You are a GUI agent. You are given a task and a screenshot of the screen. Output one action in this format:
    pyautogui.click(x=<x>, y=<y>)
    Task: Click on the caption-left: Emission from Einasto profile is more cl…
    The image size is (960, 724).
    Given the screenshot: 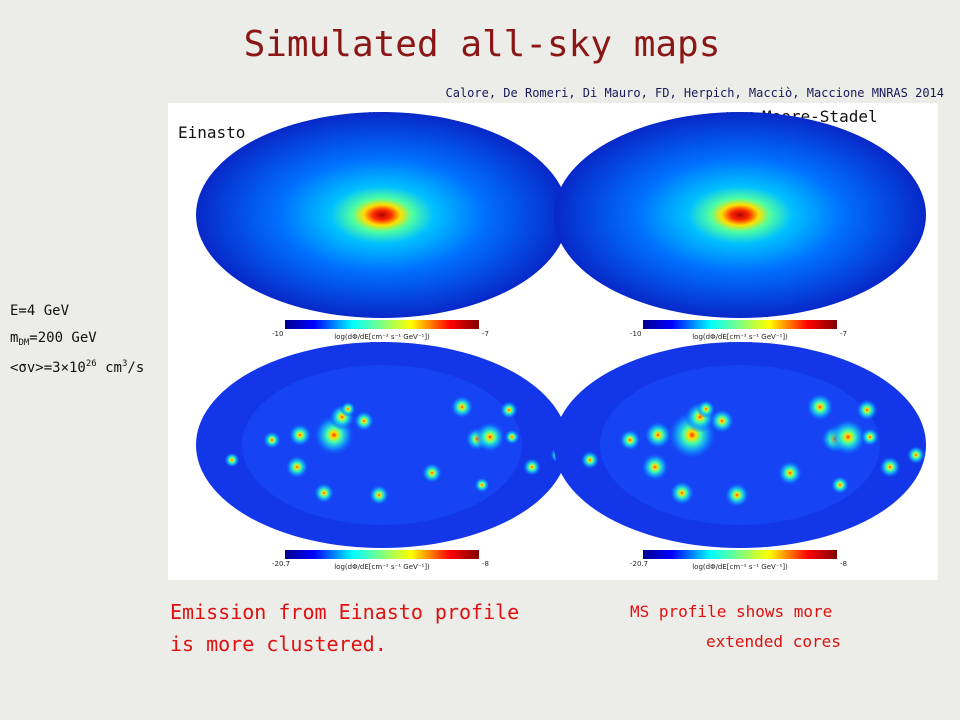 What is the action you would take?
    pyautogui.click(x=344, y=628)
    